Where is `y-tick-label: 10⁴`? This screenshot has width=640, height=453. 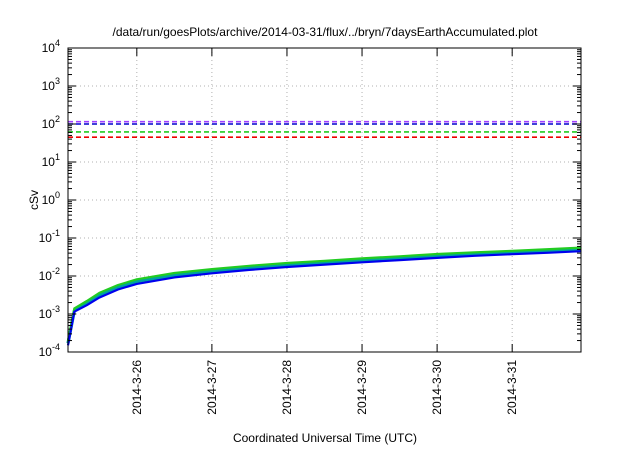 y-tick-label: 10⁴ is located at coordinates (51, 46).